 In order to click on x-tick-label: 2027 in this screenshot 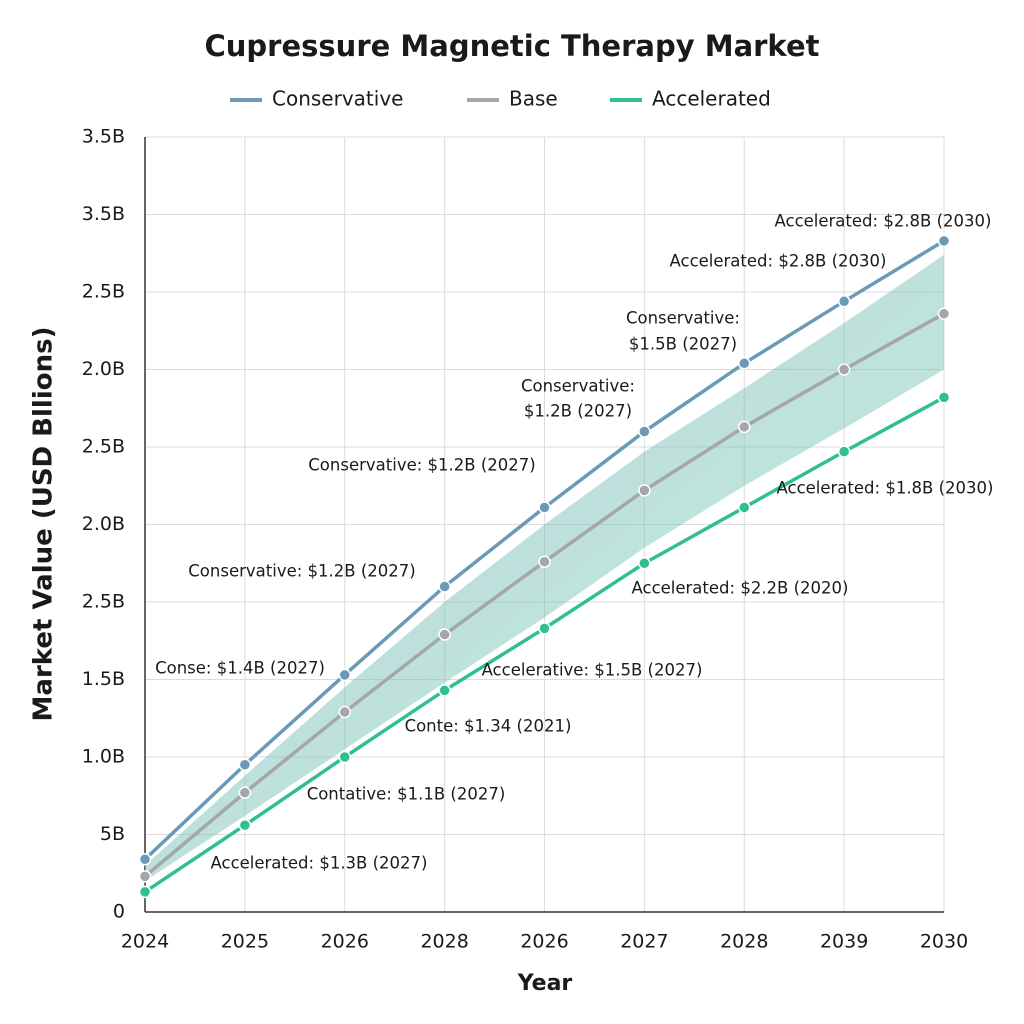, I will do `click(644, 942)`.